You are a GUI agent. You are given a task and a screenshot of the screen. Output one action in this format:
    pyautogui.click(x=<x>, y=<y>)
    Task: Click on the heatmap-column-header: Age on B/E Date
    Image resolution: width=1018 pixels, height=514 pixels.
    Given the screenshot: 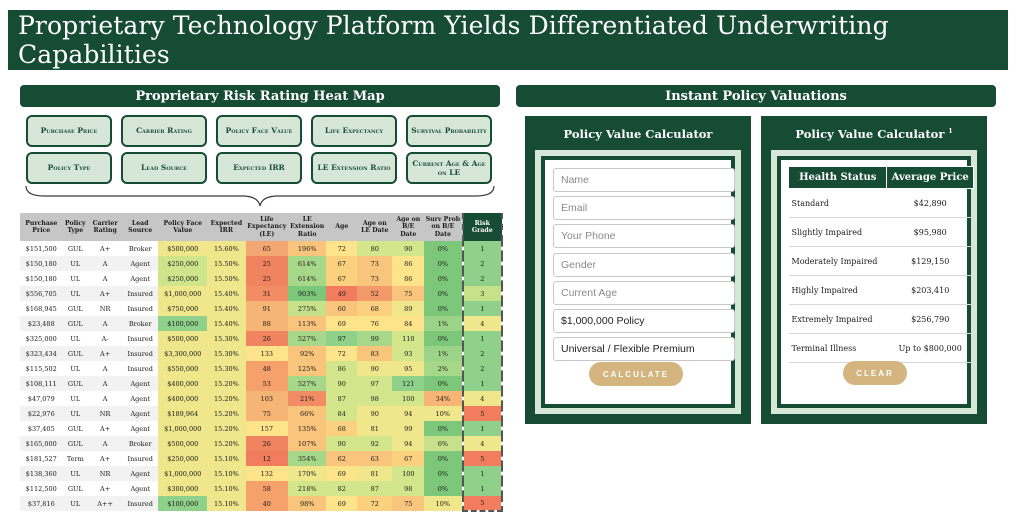 What is the action you would take?
    pyautogui.click(x=408, y=227)
    